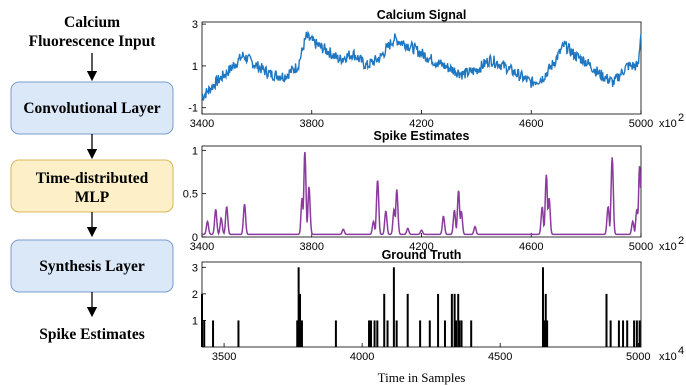  What do you see at coordinates (190, 195) in the screenshot?
I see `y-tick-label: 0.5` at bounding box center [190, 195].